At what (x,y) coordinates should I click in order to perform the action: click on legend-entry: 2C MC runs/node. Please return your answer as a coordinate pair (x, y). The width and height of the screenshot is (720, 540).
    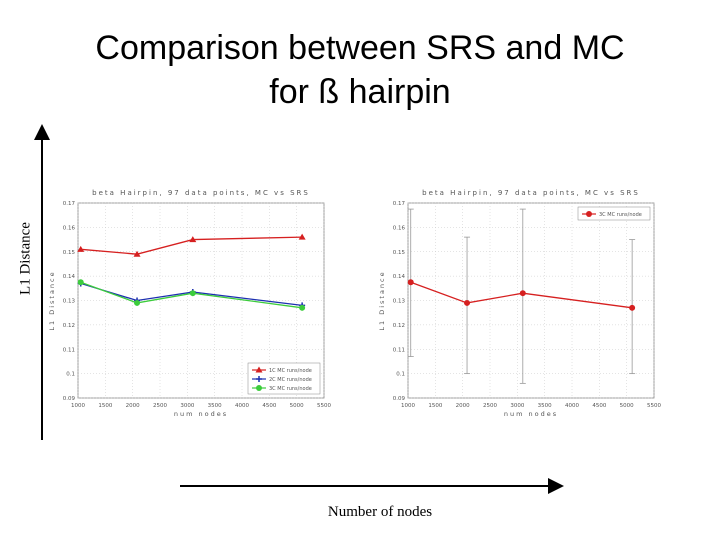
    Looking at the image, I should click on (290, 380).